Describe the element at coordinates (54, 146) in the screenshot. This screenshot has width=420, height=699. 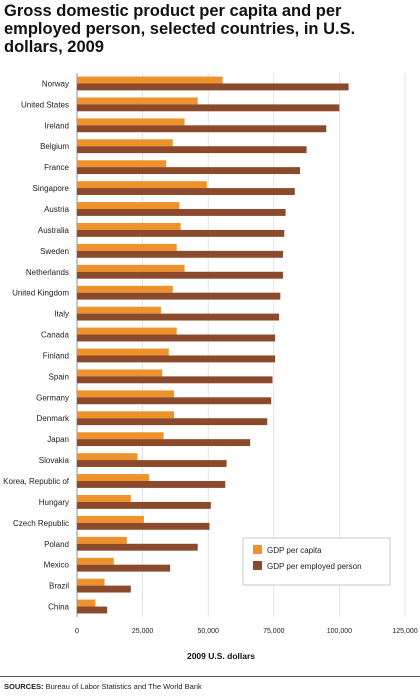
I see `category-label-belgium: Belgium` at that location.